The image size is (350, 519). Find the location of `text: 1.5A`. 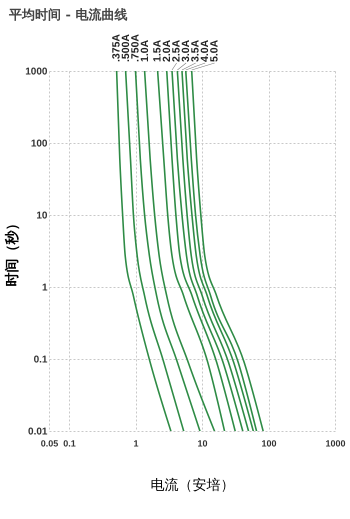

text: 1.5A is located at coordinates (158, 50).